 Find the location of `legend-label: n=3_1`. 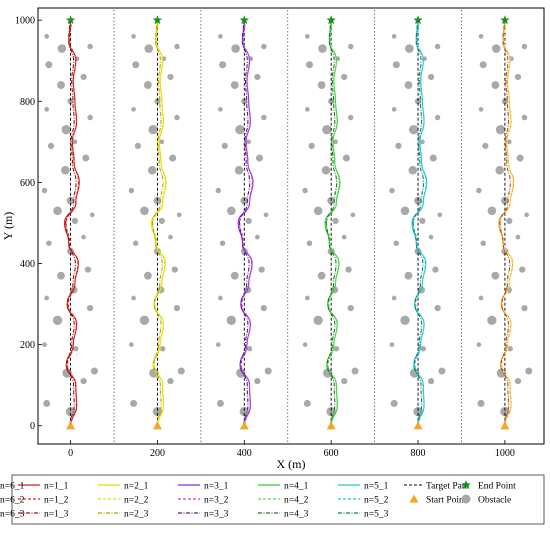

legend-label: n=3_1 is located at coordinates (216, 487).